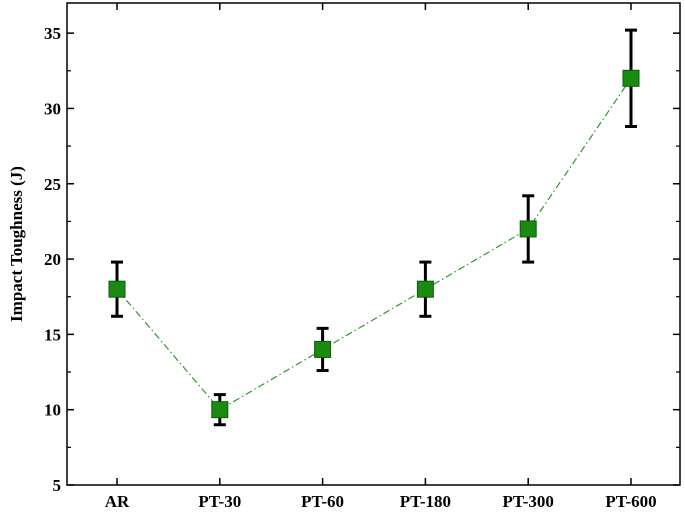  I want to click on y-tick-label: 20, so click(52, 259).